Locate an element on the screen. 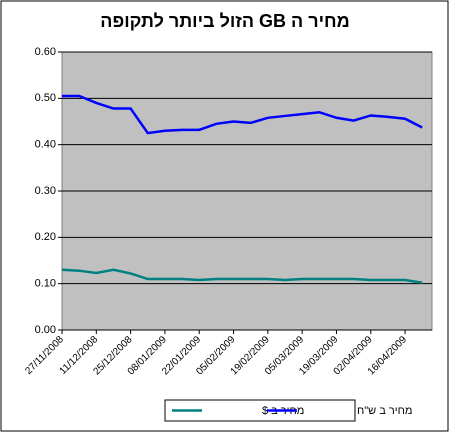 This screenshot has height=438, width=450. y-tick-label: 0.30 is located at coordinates (45, 191).